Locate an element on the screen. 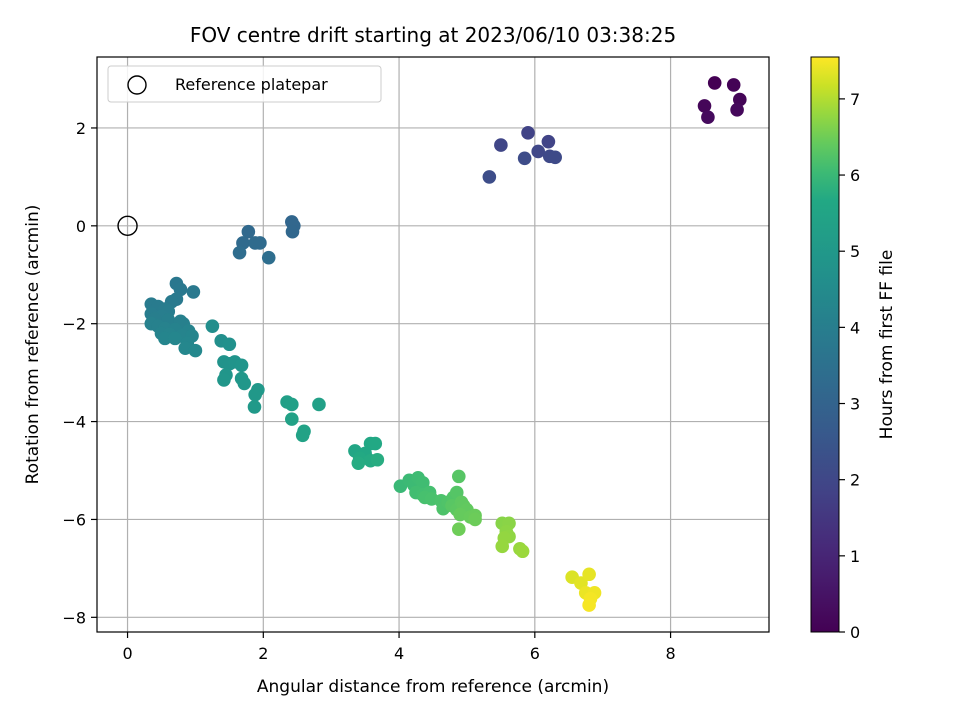  colorbar-tick-label: 4 is located at coordinates (855, 327).